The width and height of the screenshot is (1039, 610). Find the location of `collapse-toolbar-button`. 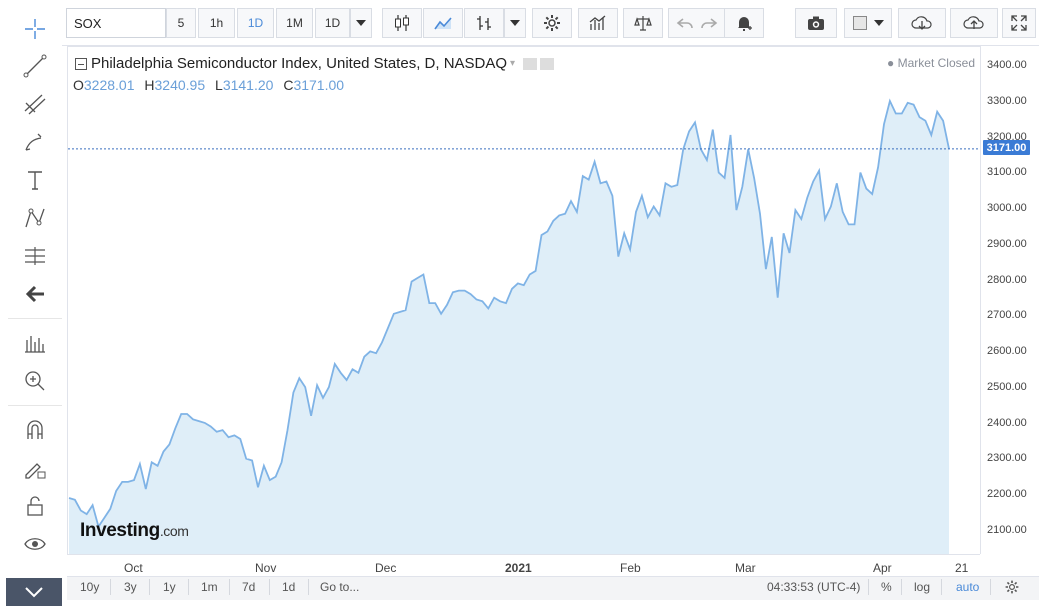

collapse-toolbar-button is located at coordinates (34, 592).